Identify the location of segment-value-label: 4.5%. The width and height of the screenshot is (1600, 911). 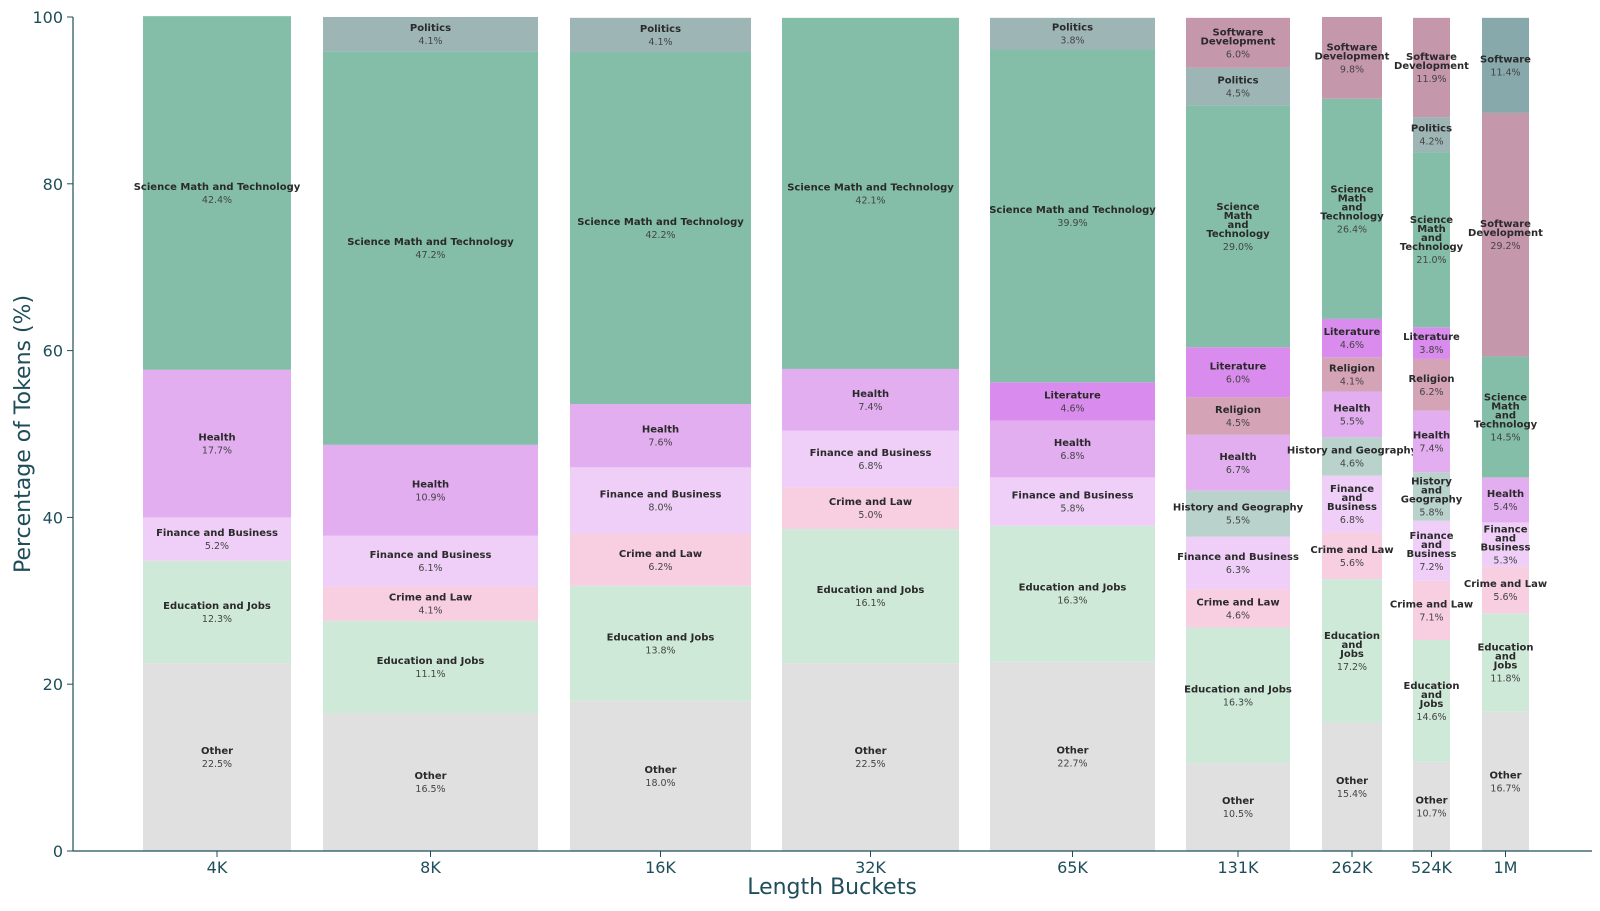
(1238, 423).